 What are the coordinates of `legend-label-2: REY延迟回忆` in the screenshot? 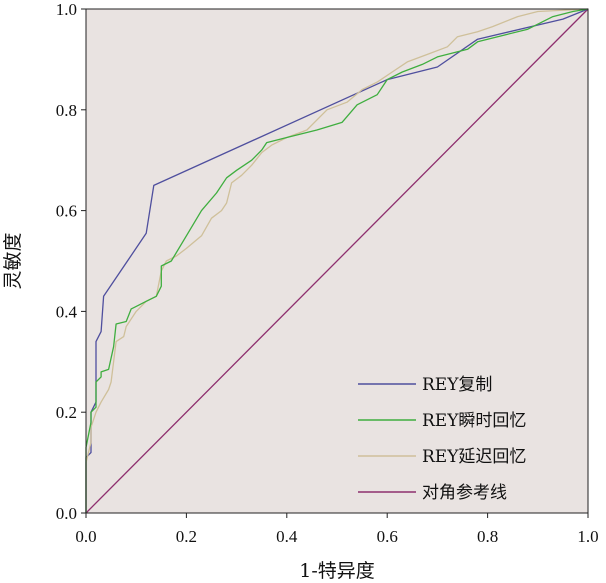 It's located at (474, 457).